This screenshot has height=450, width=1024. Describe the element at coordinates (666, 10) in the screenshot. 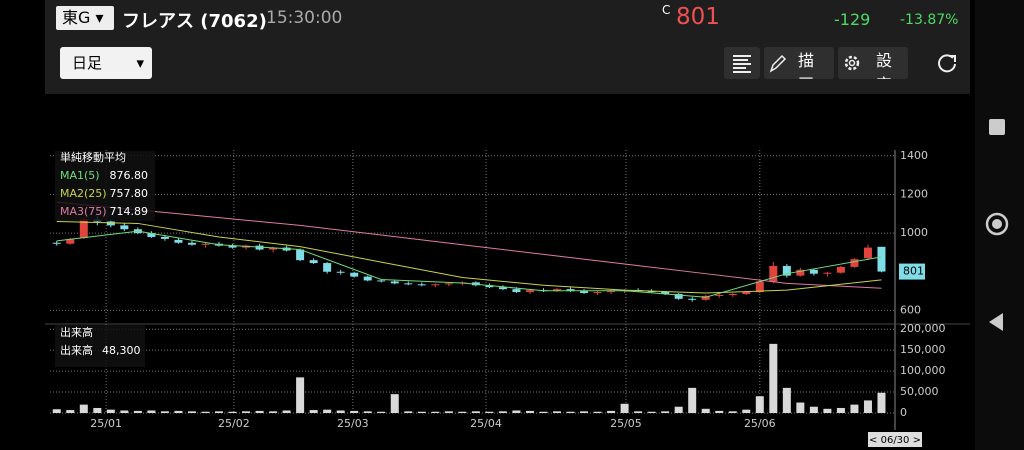

I see `price-flag: C` at that location.